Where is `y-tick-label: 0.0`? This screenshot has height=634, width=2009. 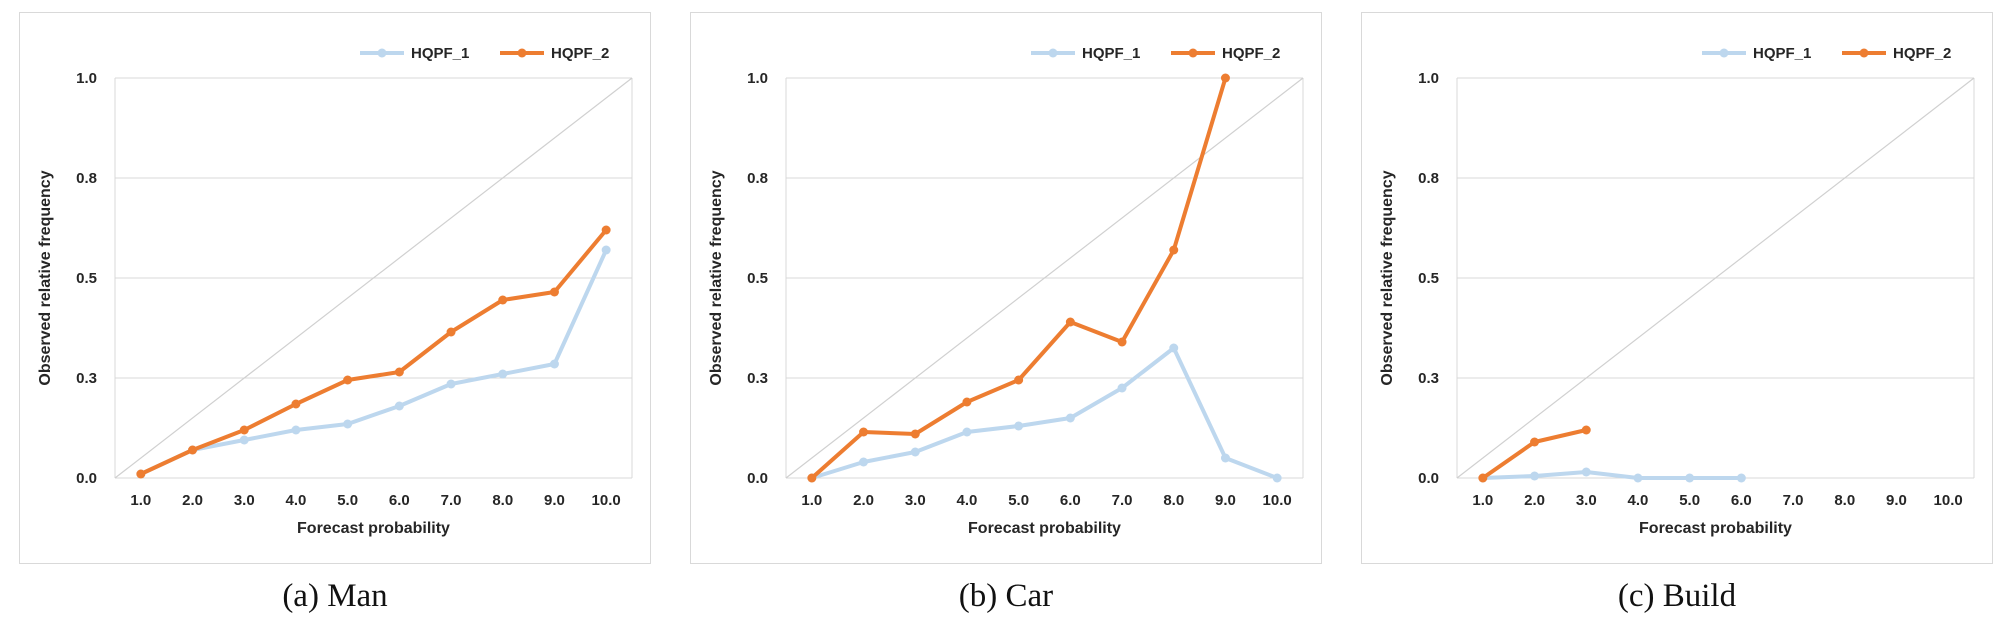 y-tick-label: 0.0 is located at coordinates (1428, 478).